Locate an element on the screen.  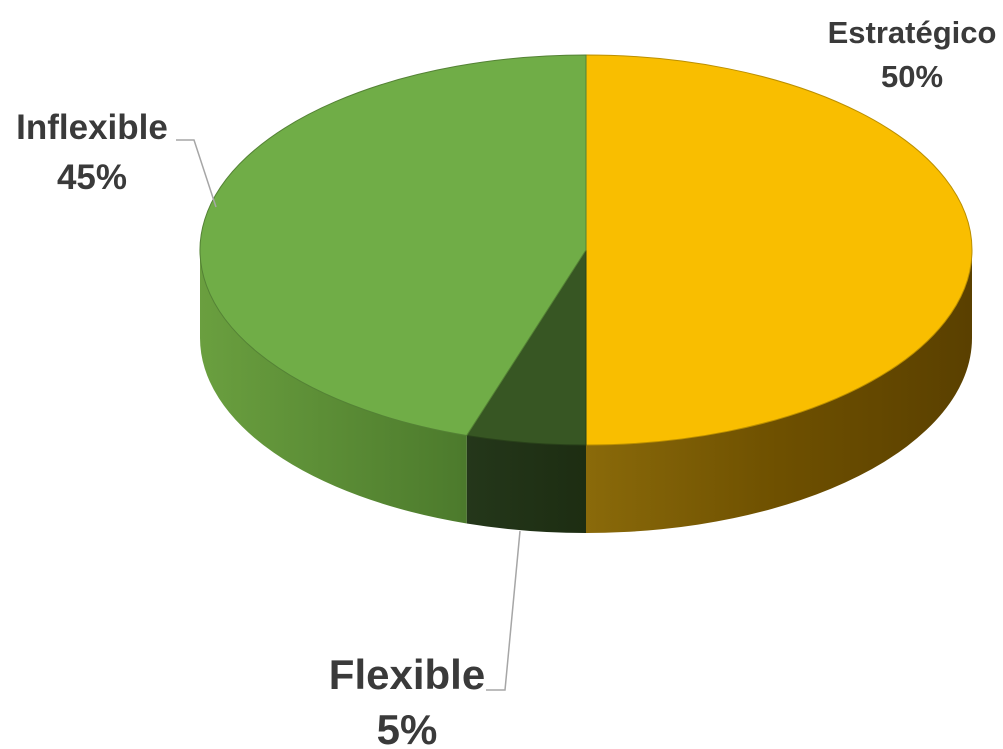
label-category-flexible: Flexible is located at coordinates (407, 674).